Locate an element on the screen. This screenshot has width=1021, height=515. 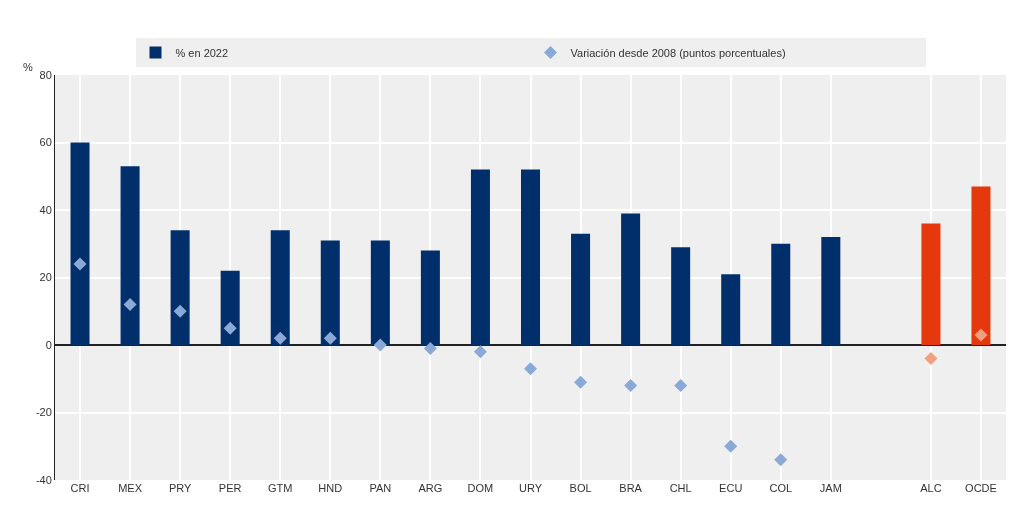
x-tick-label: OCDE is located at coordinates (981, 488).